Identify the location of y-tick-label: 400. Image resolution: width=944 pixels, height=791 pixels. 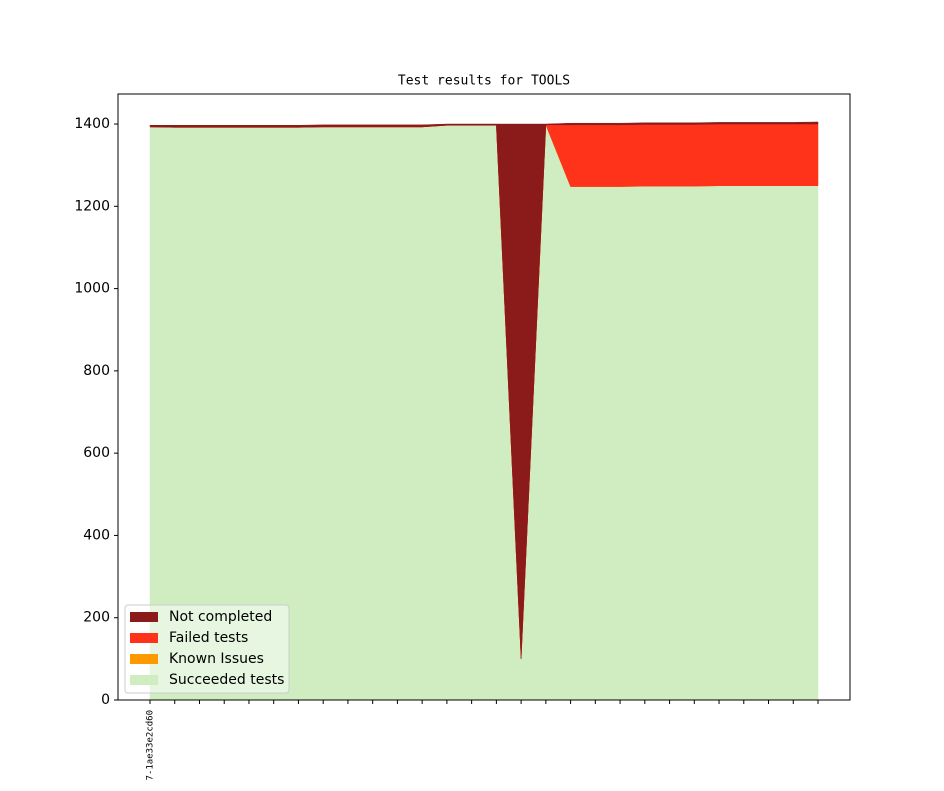
(96, 535).